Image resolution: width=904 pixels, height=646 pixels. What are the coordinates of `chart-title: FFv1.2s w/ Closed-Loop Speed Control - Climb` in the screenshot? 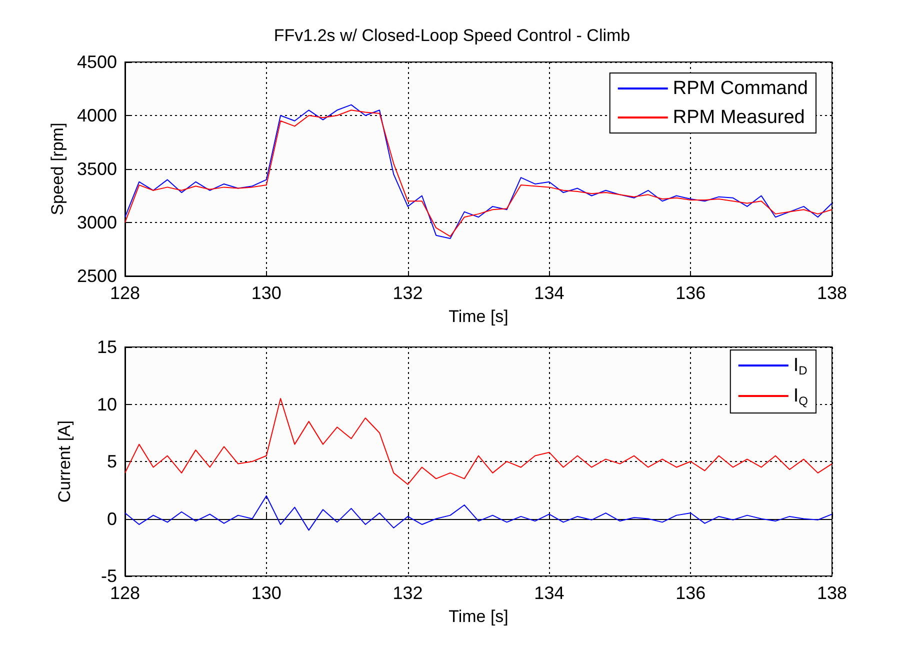 It's located at (452, 35).